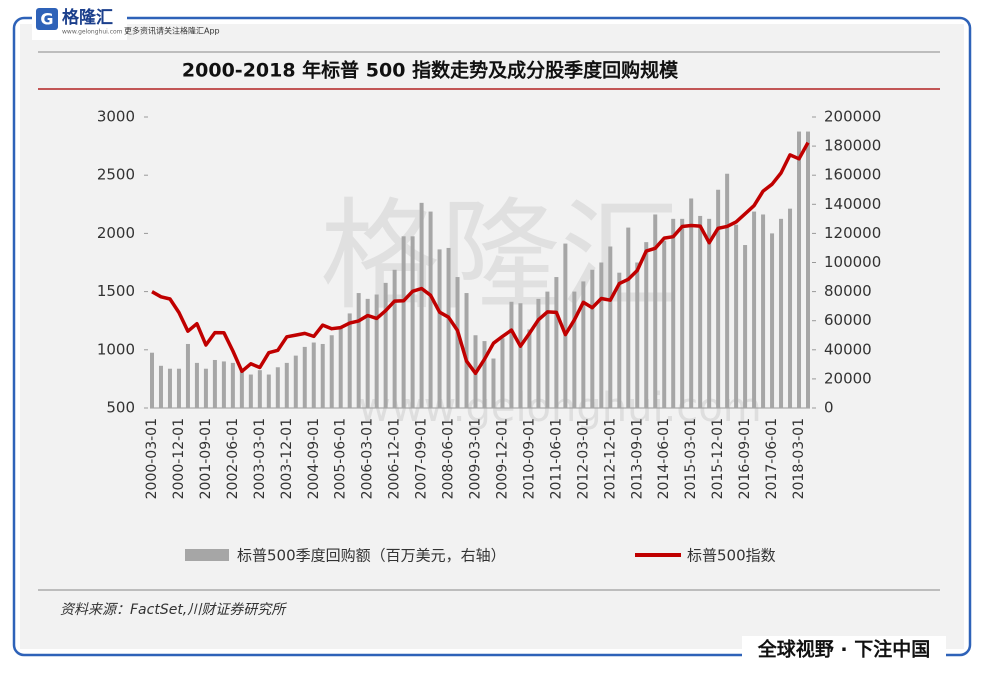  I want to click on x-tick-label: 2000-03-01, so click(152, 458).